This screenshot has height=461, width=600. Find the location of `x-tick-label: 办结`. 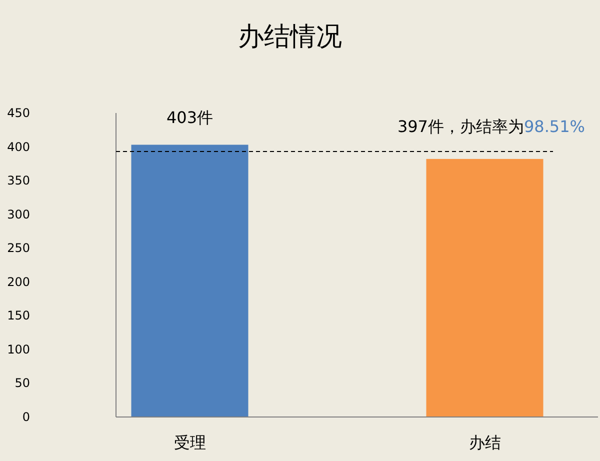

x-tick-label: 办结 is located at coordinates (484, 442).